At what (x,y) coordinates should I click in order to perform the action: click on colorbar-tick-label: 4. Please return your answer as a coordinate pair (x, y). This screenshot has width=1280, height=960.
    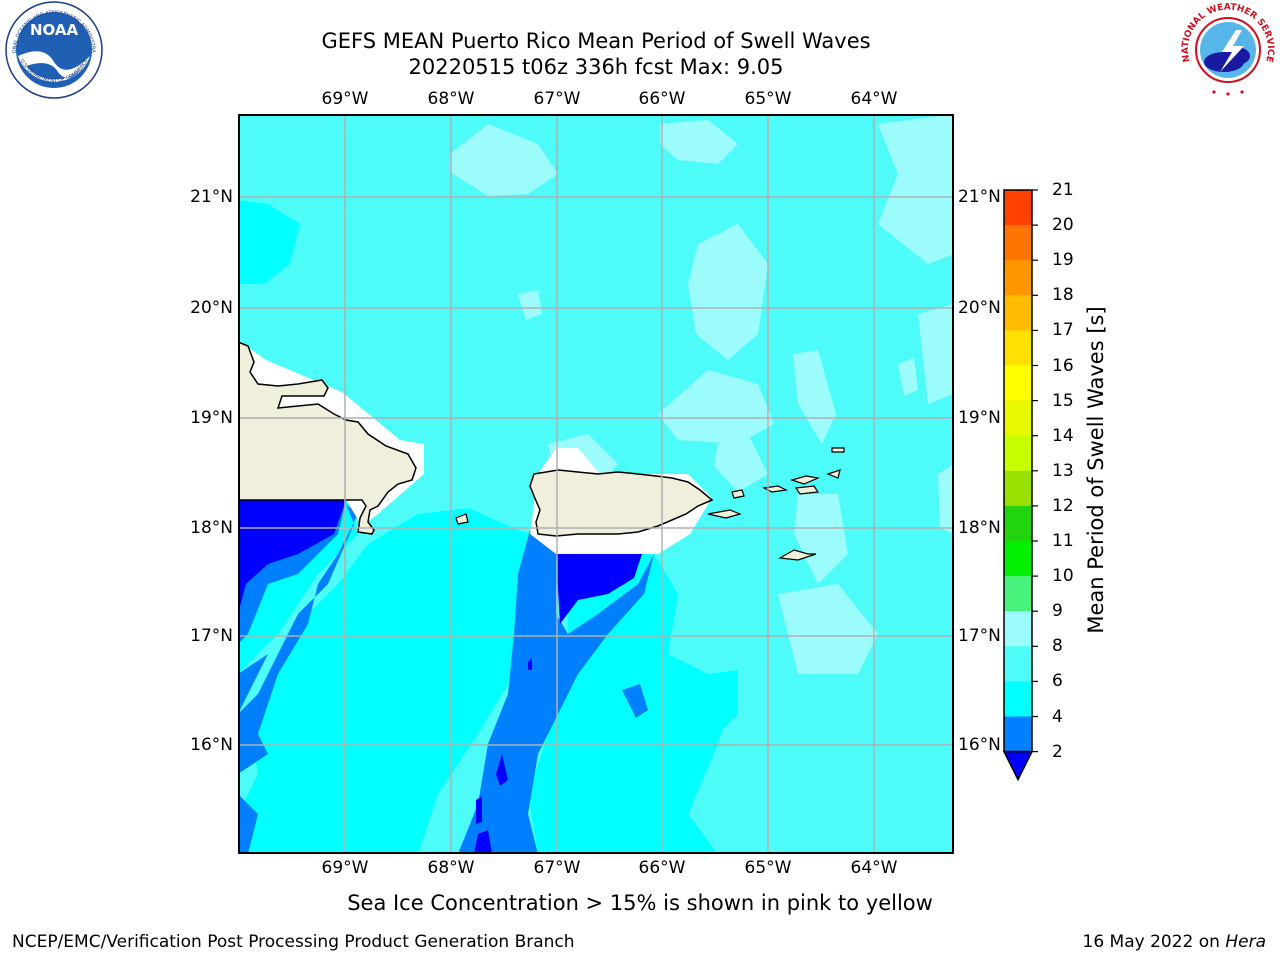
    Looking at the image, I should click on (1057, 716).